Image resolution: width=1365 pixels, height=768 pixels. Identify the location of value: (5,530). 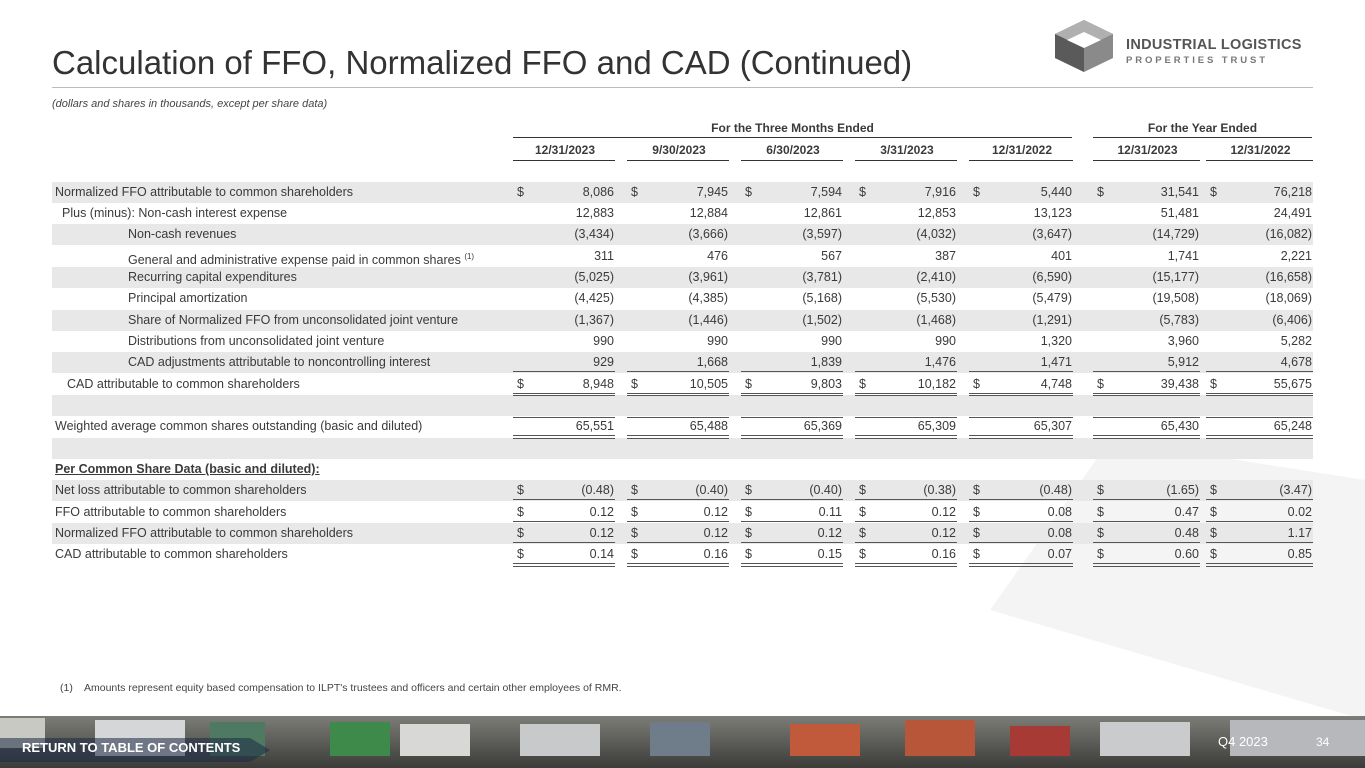
(936, 298).